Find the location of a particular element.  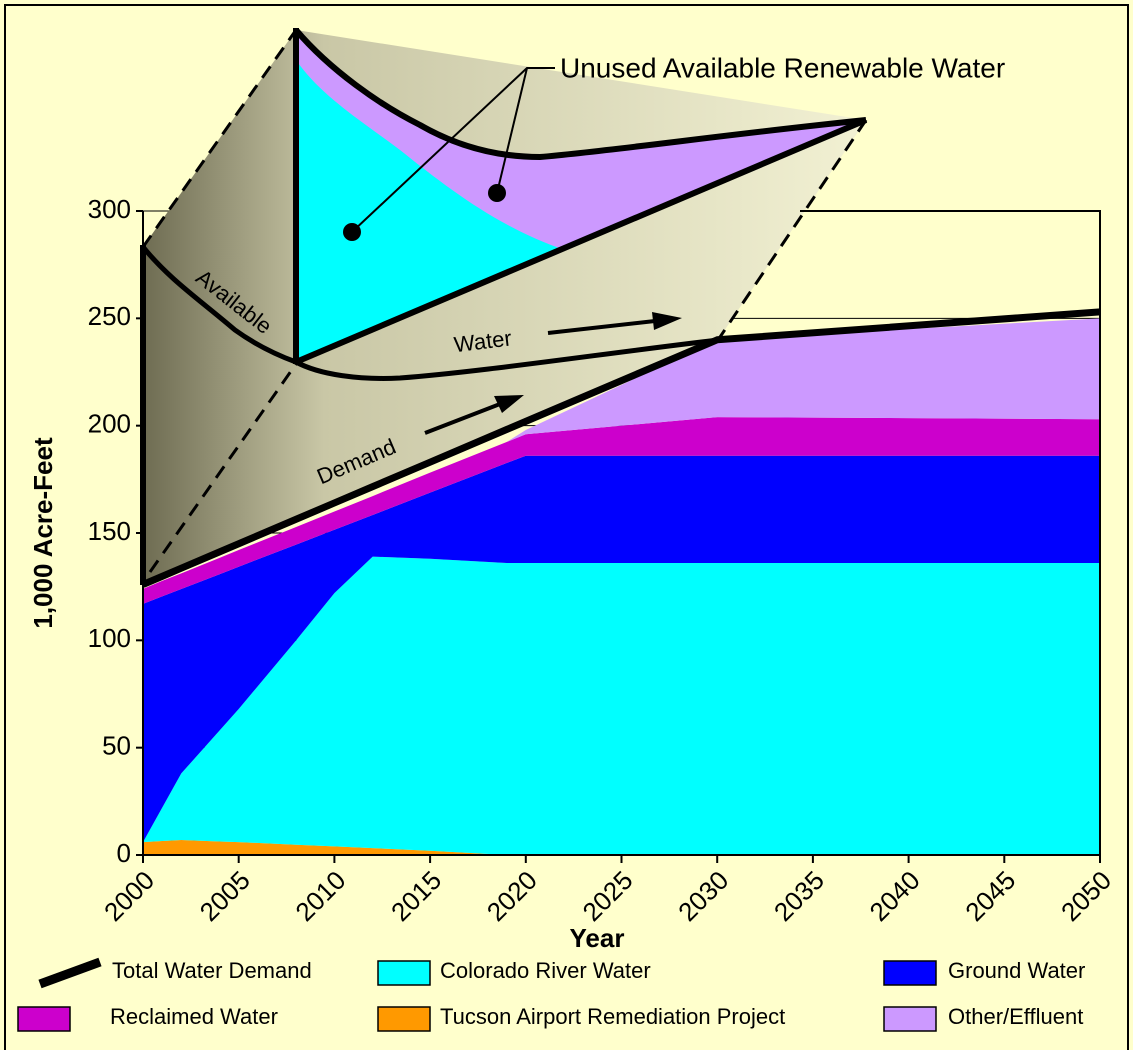

y-tick-label: 0 is located at coordinates (124, 853).